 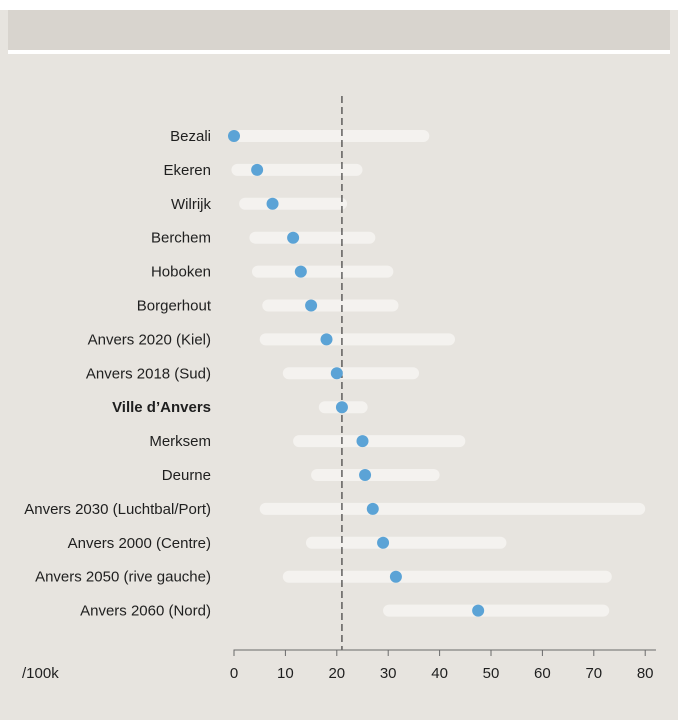 What do you see at coordinates (491, 673) in the screenshot?
I see `x-tick-label: 50` at bounding box center [491, 673].